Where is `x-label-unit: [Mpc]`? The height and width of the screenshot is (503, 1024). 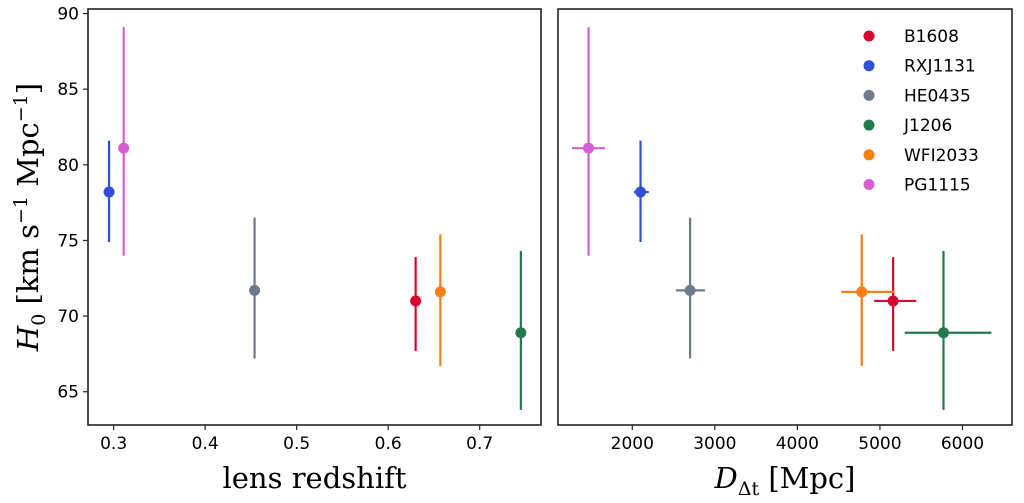
x-label-unit: [Mpc] is located at coordinates (807, 478).